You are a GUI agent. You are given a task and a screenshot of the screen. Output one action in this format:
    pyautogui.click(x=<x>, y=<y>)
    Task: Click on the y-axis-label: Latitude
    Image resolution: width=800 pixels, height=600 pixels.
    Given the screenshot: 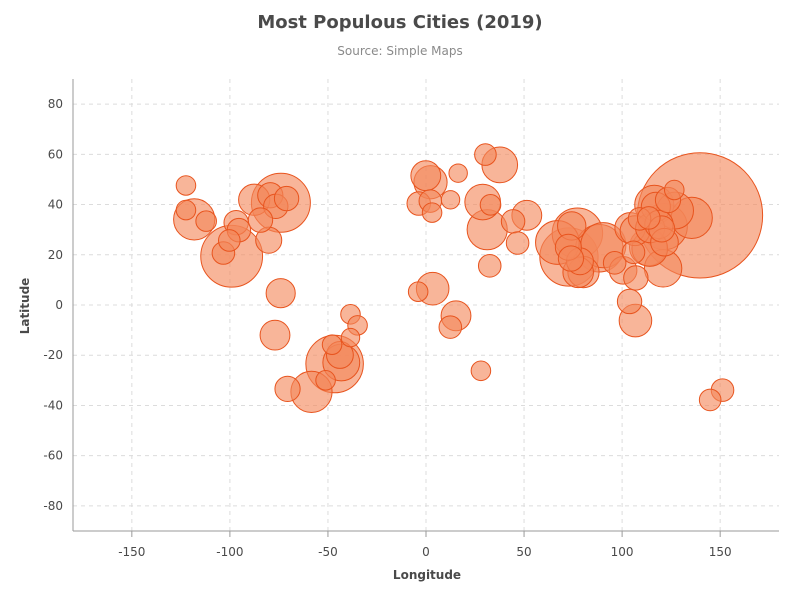 What is the action you would take?
    pyautogui.click(x=25, y=306)
    